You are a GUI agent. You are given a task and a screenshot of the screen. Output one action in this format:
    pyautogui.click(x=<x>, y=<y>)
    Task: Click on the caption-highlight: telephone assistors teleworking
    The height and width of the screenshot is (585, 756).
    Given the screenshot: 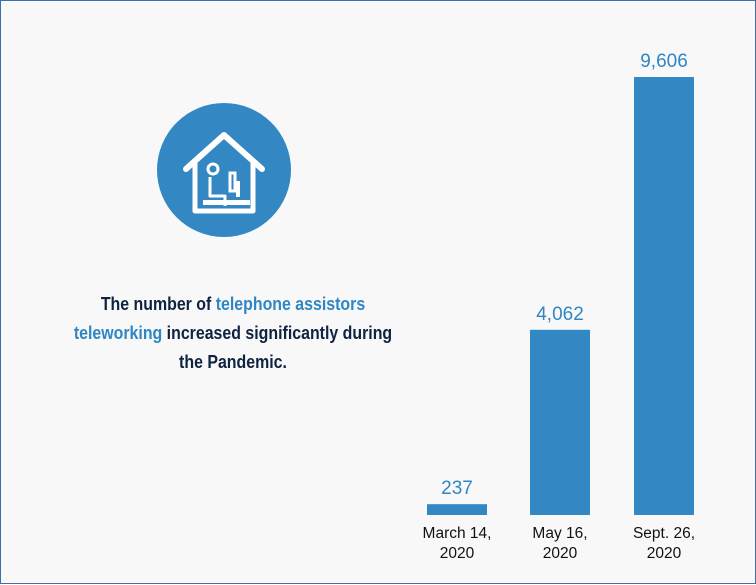 What is the action you would take?
    pyautogui.click(x=219, y=318)
    